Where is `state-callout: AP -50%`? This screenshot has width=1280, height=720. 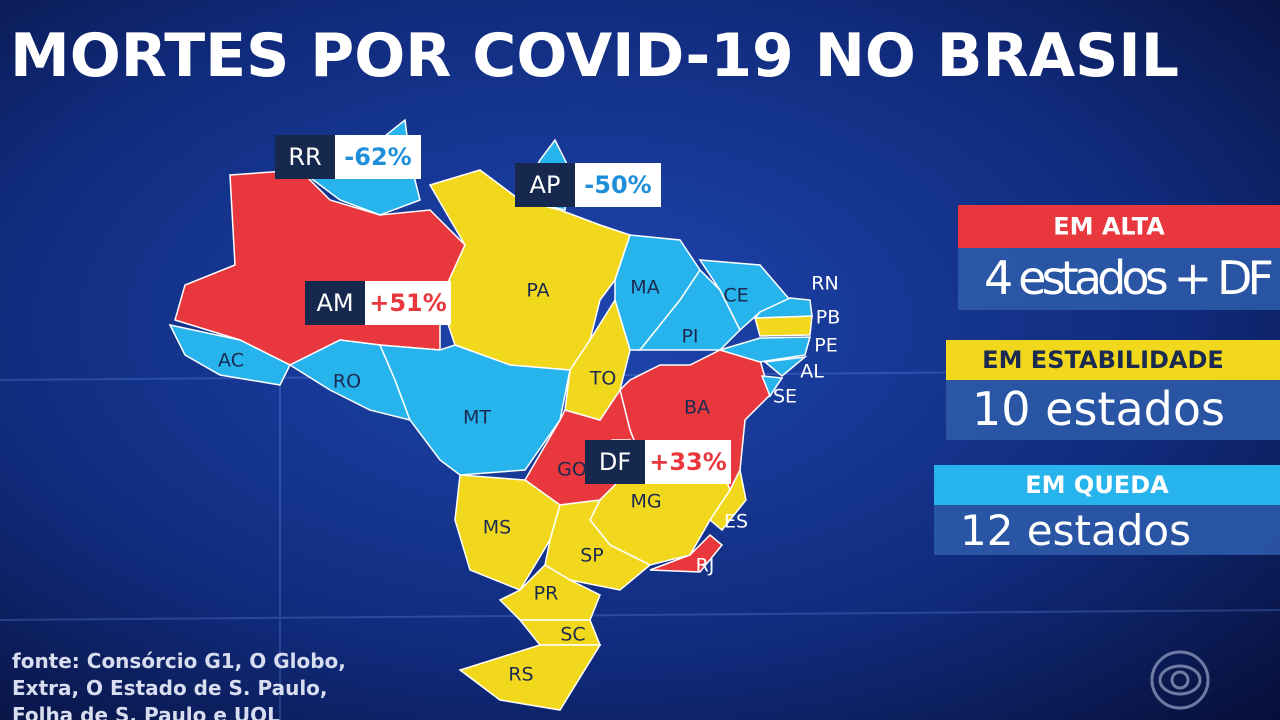 state-callout: AP -50% is located at coordinates (588, 185).